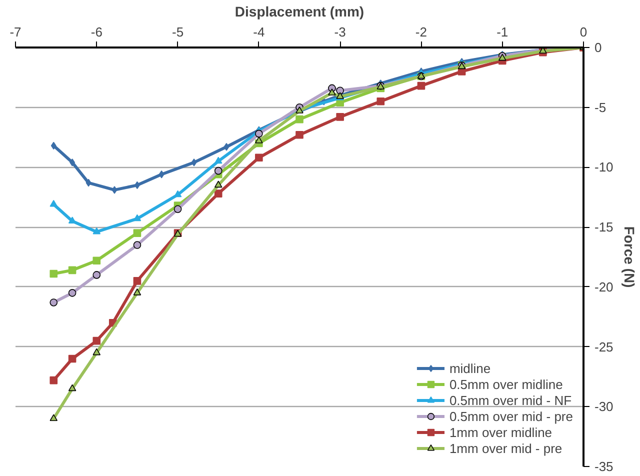  What do you see at coordinates (604, 286) in the screenshot?
I see `y-tick-label: -20` at bounding box center [604, 286].